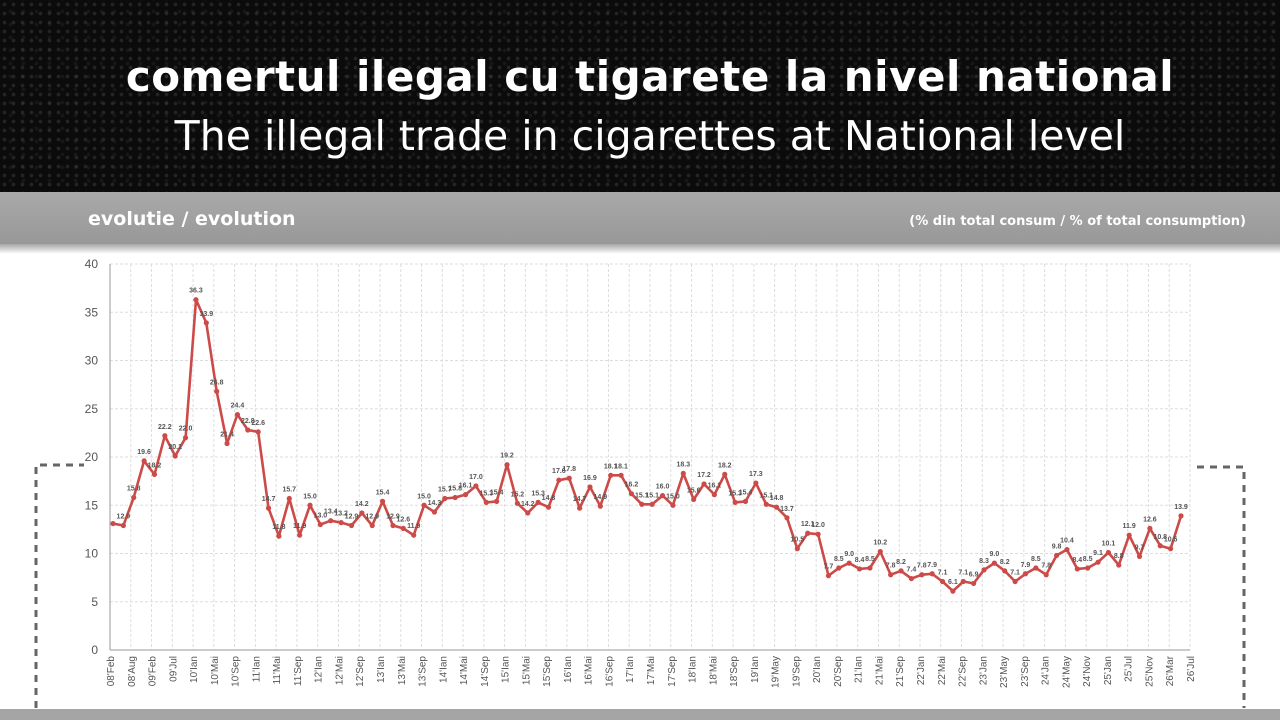 This screenshot has height=720, width=1280. Describe the element at coordinates (1140, 547) in the screenshot. I see `data-label: 9.7` at that location.